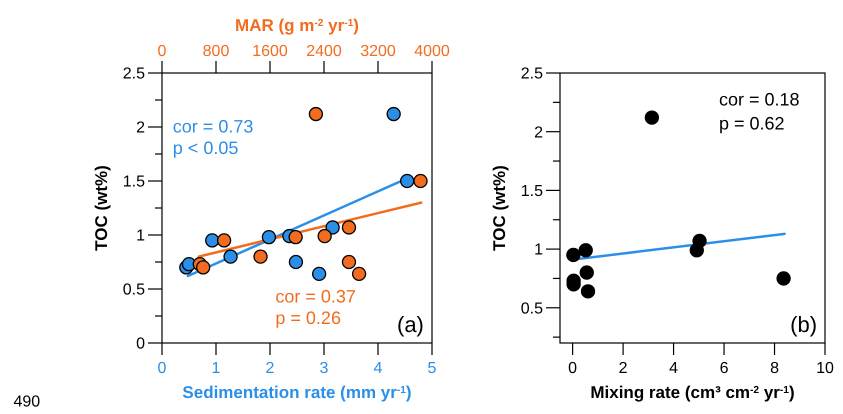  I want to click on x-tick-label: 3, so click(324, 368).